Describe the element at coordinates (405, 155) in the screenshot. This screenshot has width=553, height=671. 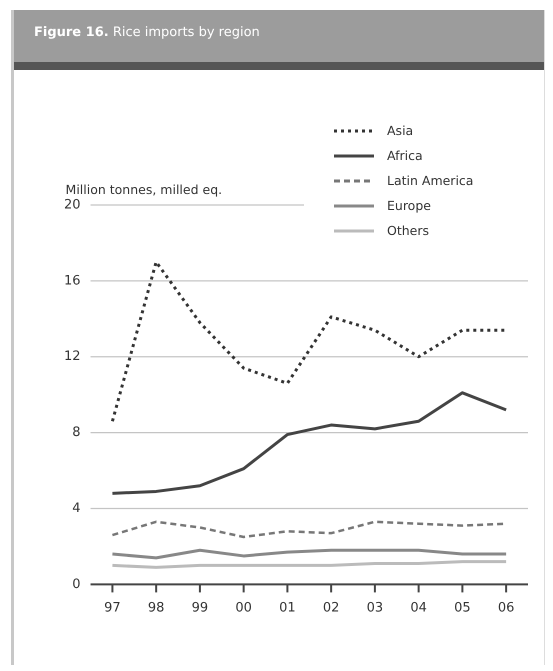
I see `legend-label: Africa` at that location.